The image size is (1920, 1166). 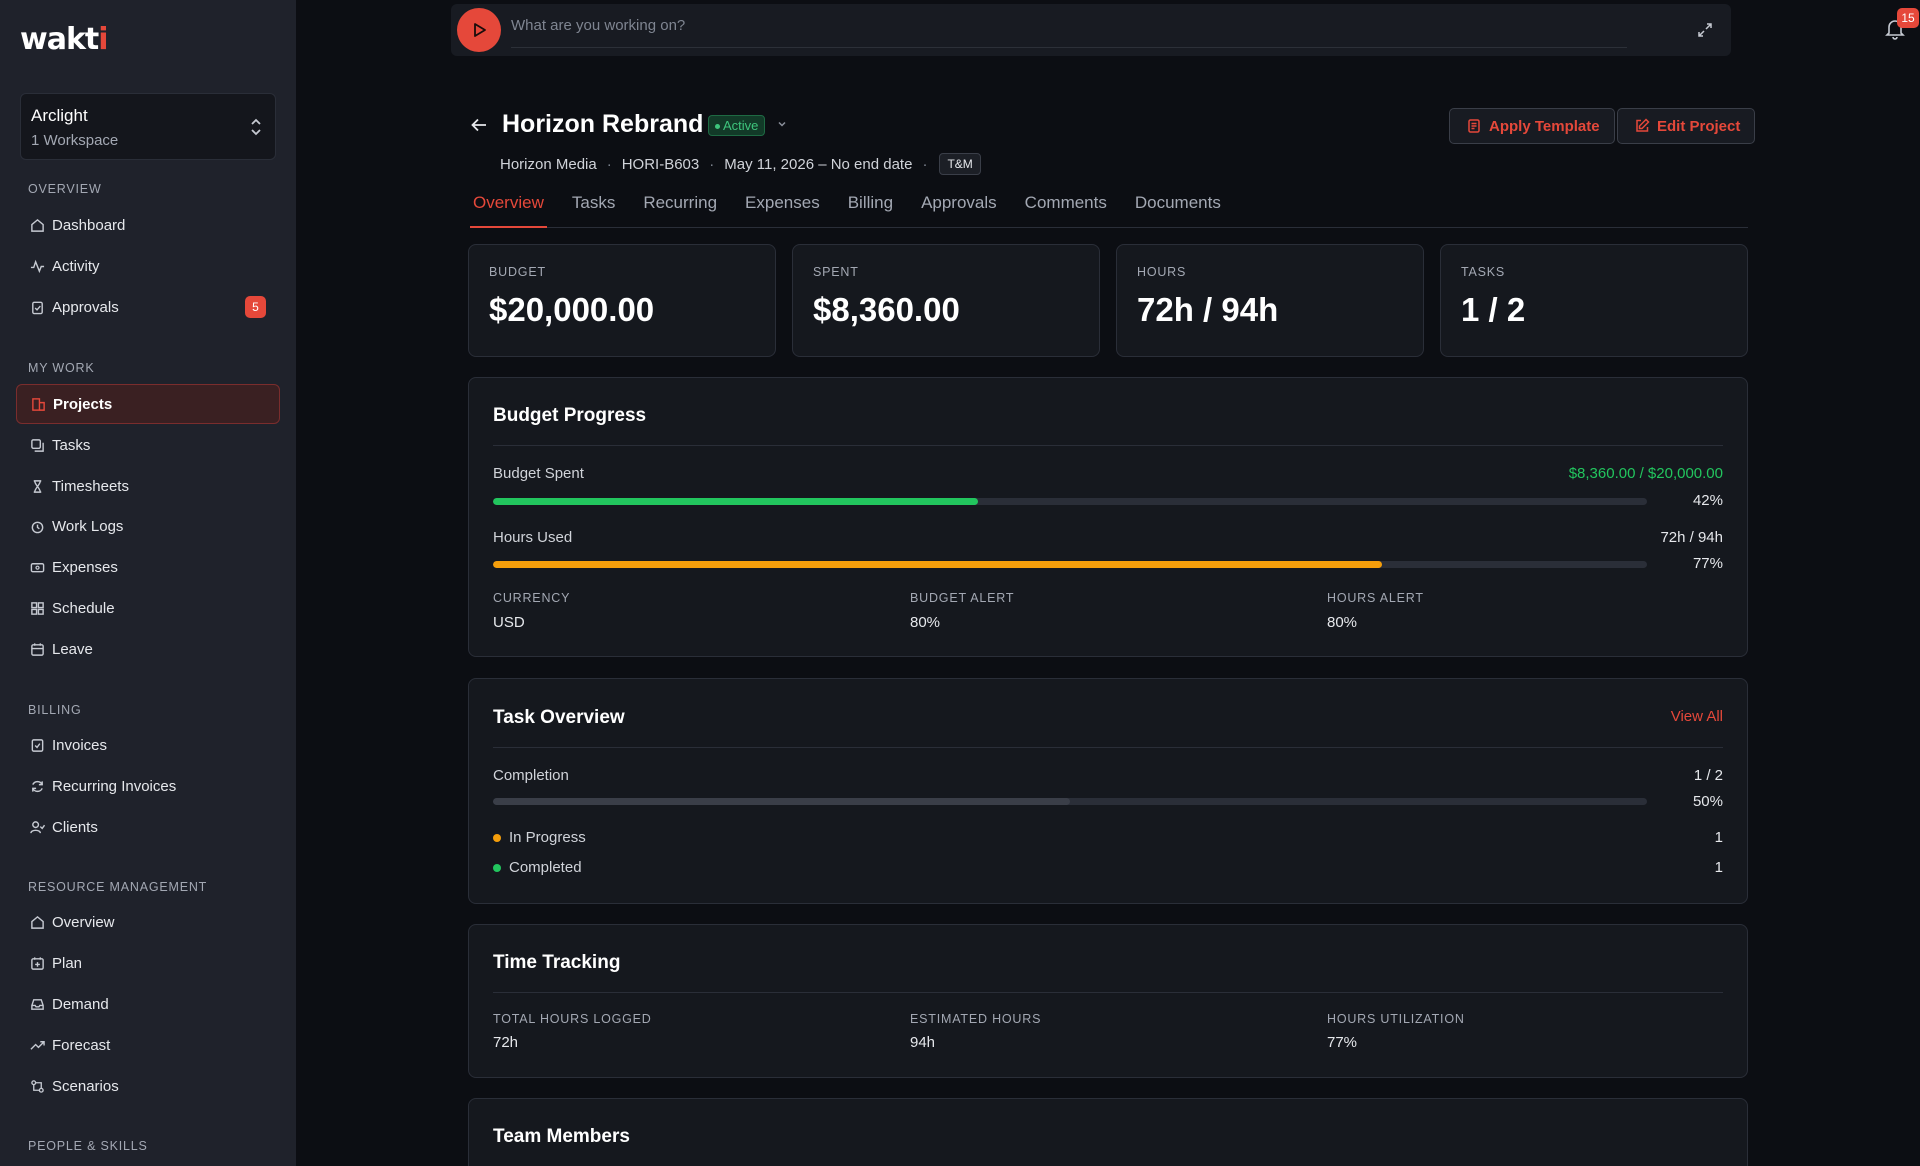 I want to click on estimated-hours-value: 94h, so click(x=923, y=1042).